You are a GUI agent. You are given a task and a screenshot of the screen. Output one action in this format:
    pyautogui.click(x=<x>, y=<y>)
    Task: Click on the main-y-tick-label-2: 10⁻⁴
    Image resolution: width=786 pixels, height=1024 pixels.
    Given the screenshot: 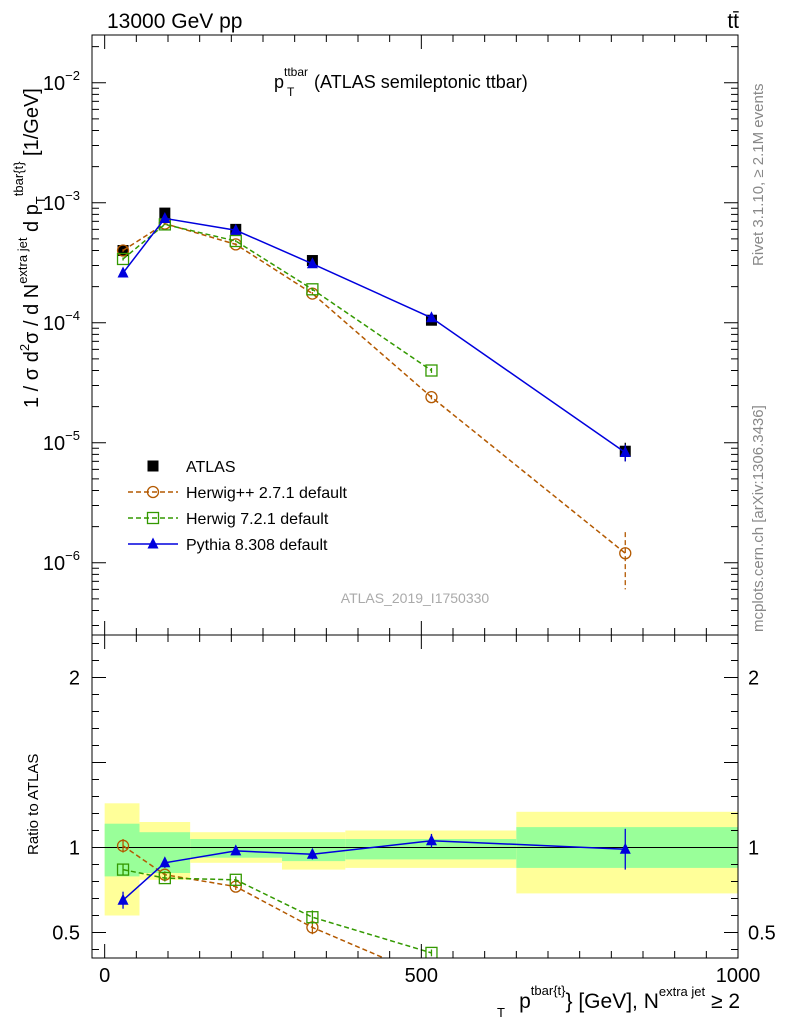 What is the action you would take?
    pyautogui.click(x=61, y=321)
    